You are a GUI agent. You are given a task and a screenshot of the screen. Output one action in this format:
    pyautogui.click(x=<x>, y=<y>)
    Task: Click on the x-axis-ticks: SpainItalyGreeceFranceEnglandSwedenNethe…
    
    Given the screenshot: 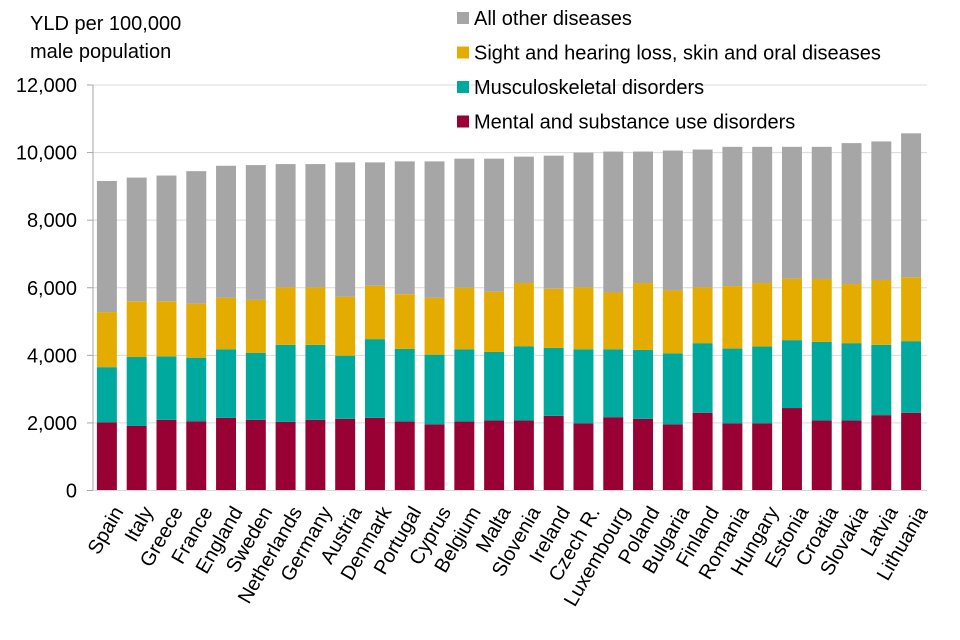 What is the action you would take?
    pyautogui.click(x=508, y=556)
    